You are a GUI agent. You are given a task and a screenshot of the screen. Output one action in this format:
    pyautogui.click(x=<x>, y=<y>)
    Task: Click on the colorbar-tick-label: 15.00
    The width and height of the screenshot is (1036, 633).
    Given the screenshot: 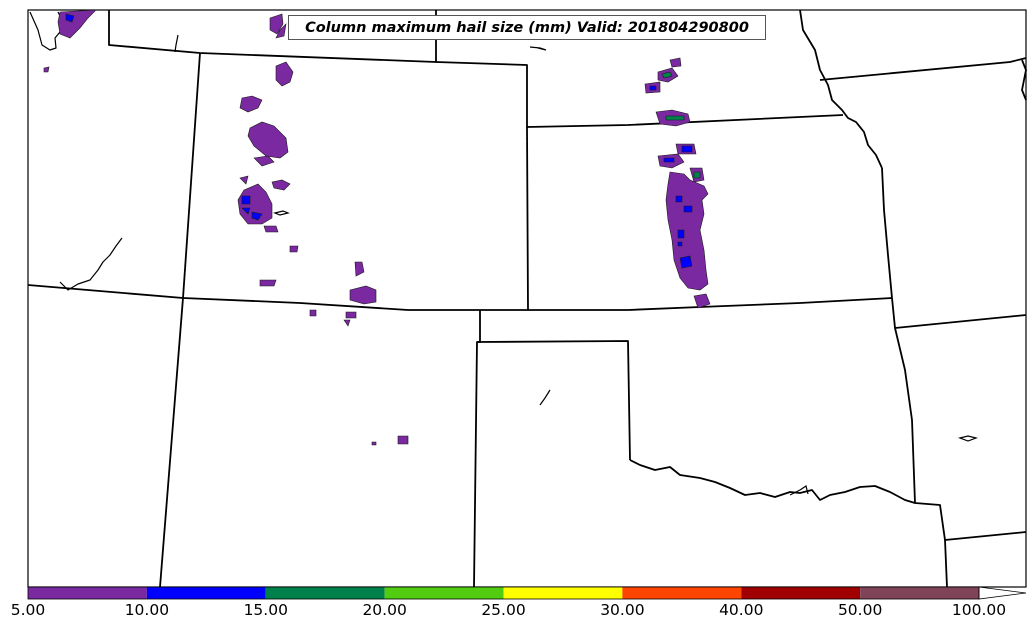 What is the action you would take?
    pyautogui.click(x=265, y=610)
    